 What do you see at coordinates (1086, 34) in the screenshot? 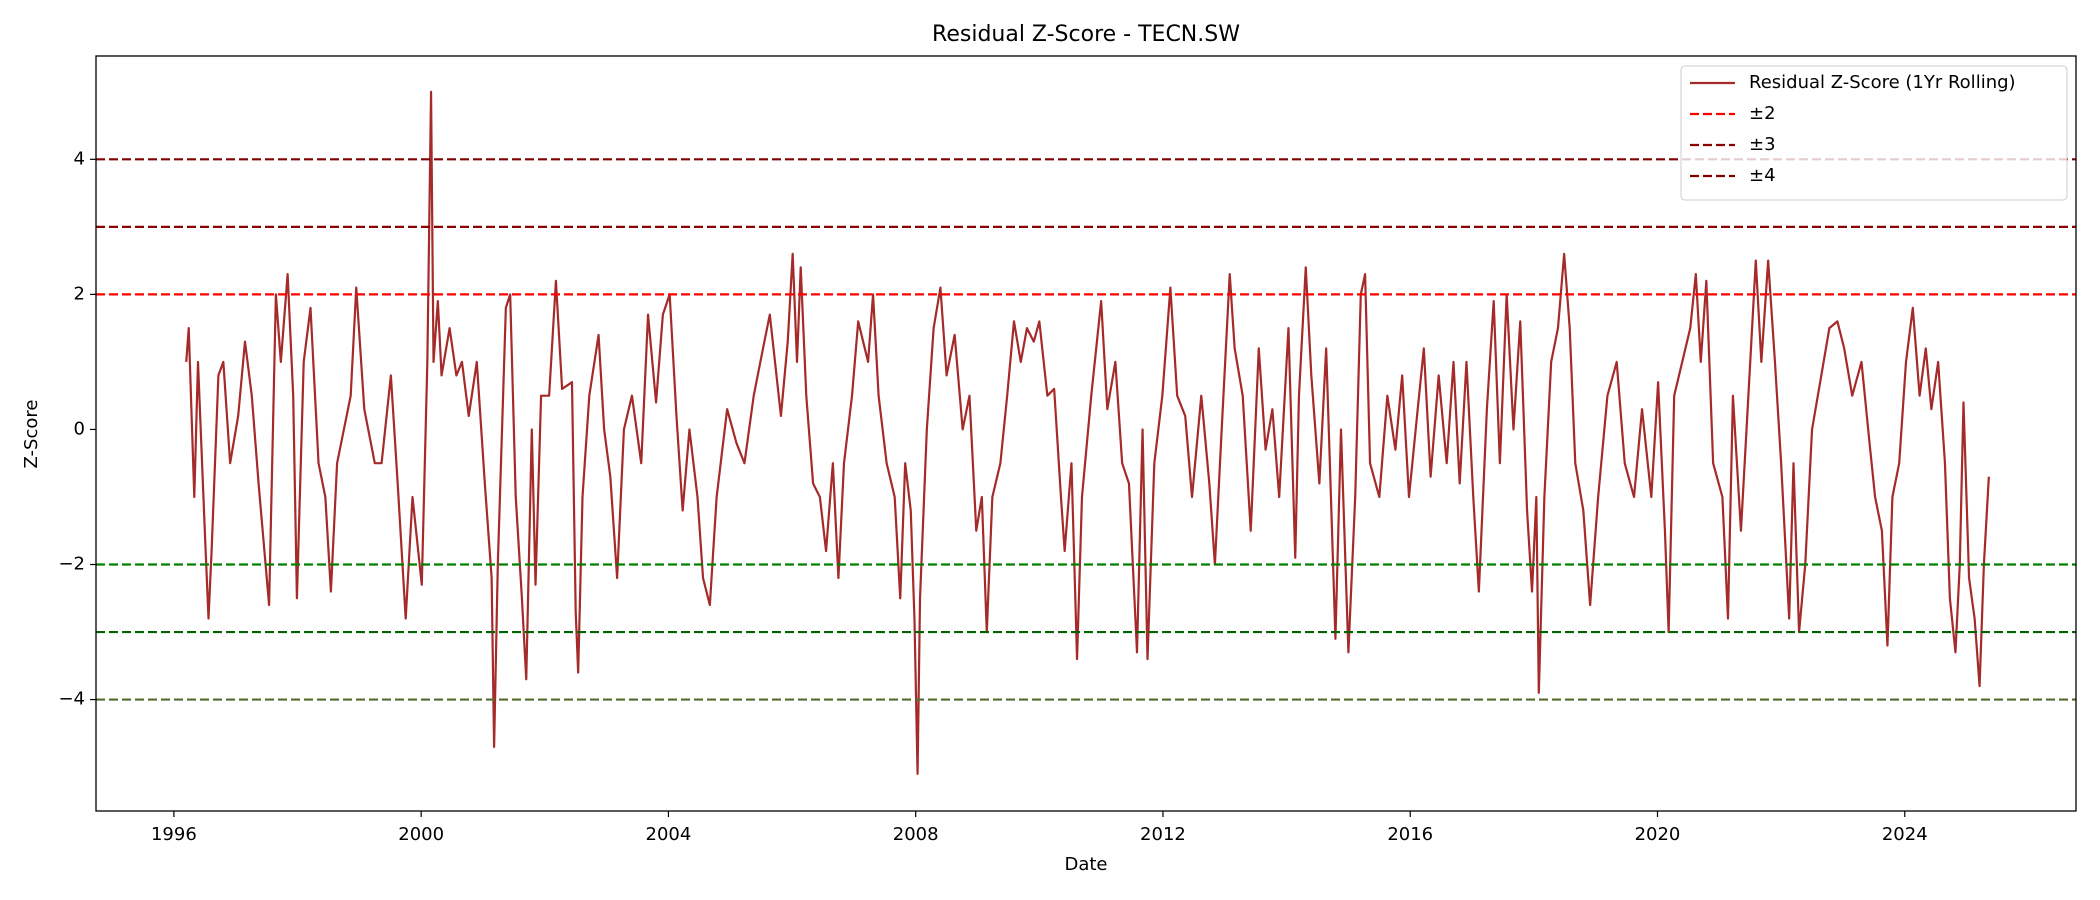
I see `chart-title: Residual Z-Score - TECN.SW` at bounding box center [1086, 34].